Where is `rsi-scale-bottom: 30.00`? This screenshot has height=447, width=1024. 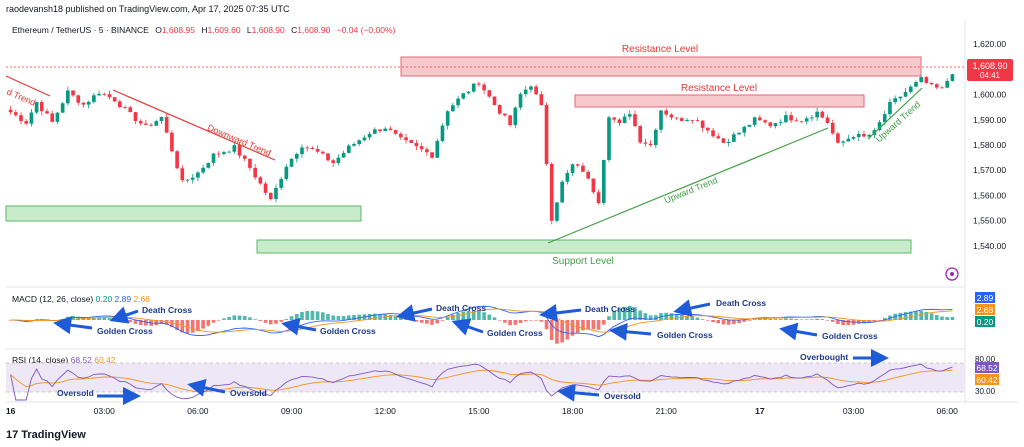
rsi-scale-bottom: 30.00 is located at coordinates (985, 391).